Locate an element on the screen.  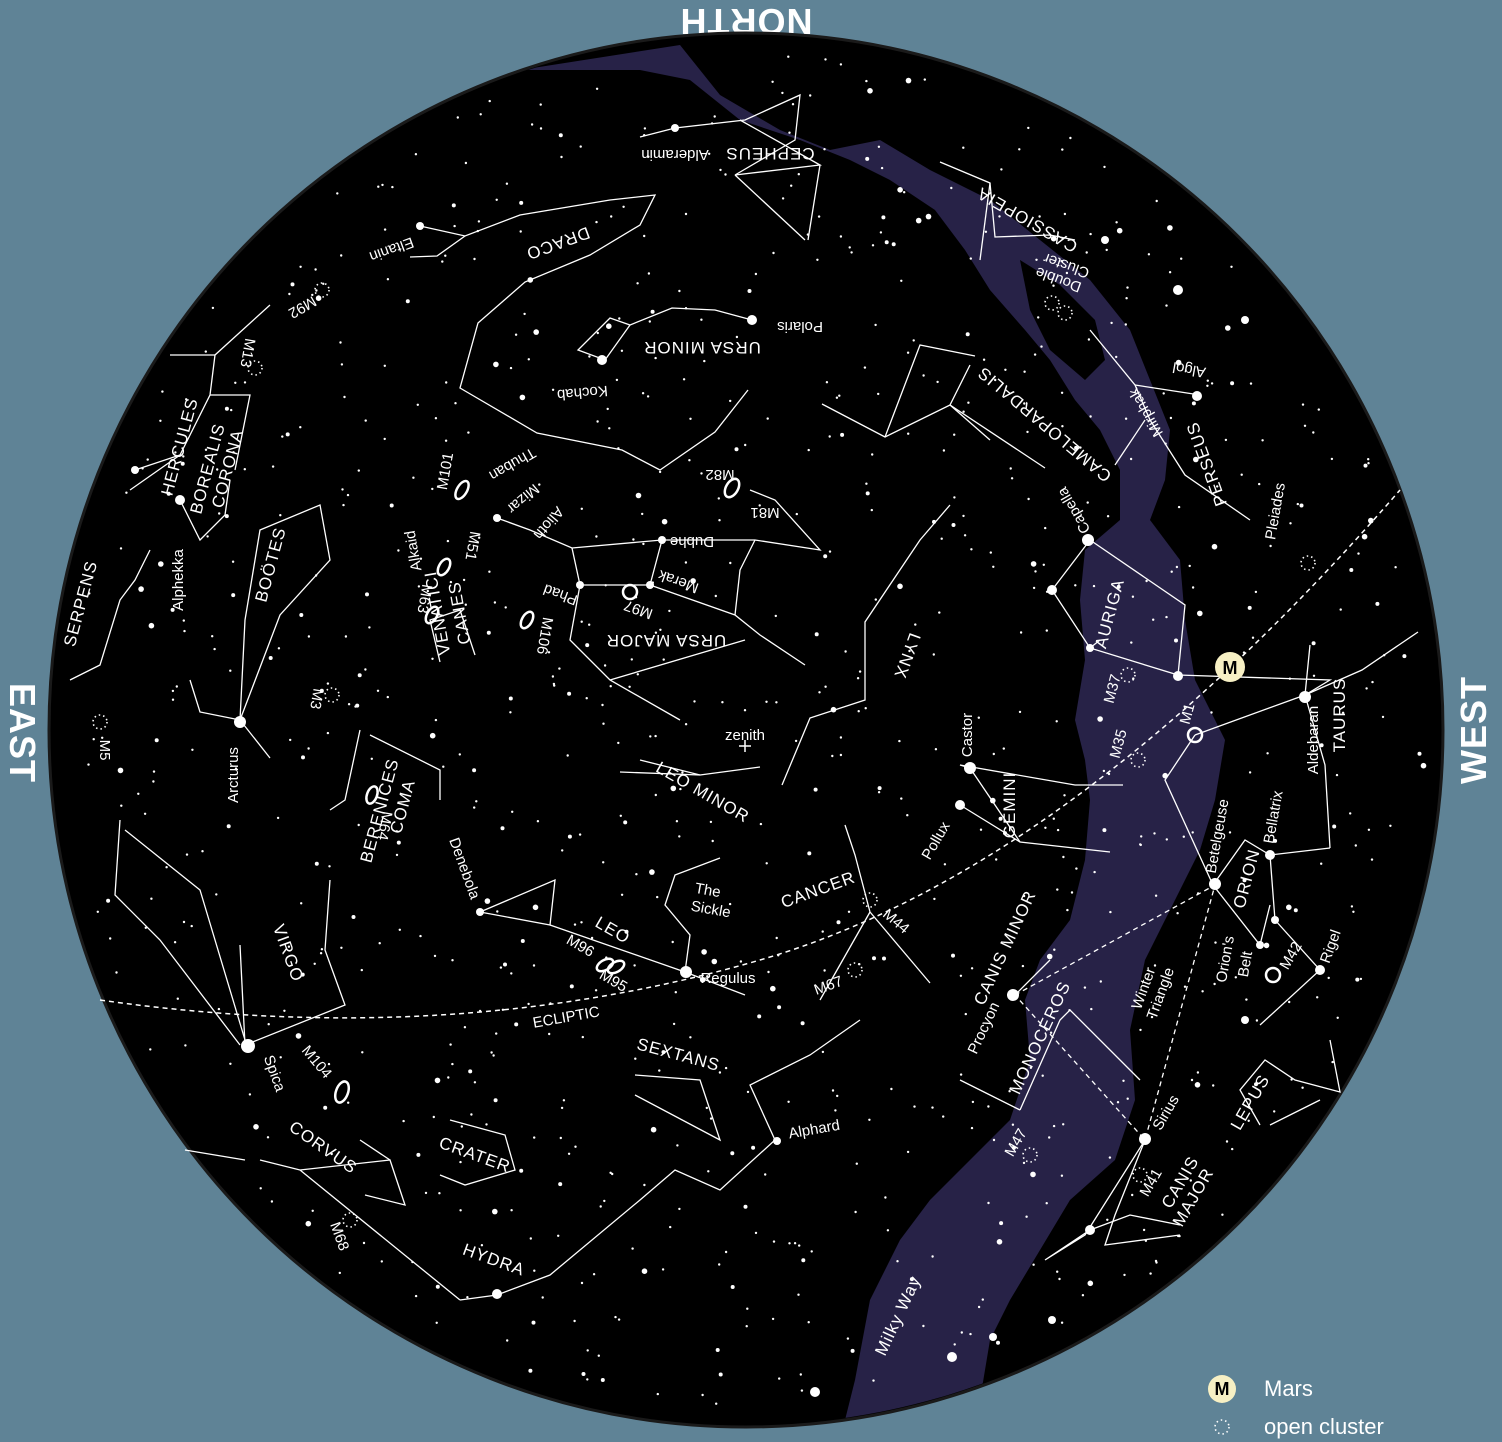
star-label: Algol is located at coordinates (1189, 369).